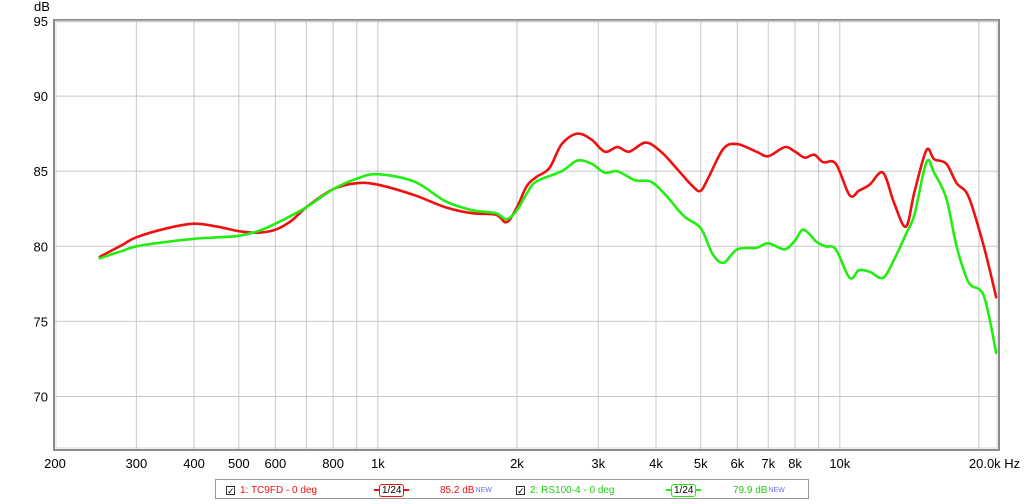  What do you see at coordinates (457, 490) in the screenshot?
I see `level-value-1: 85.2 dB` at bounding box center [457, 490].